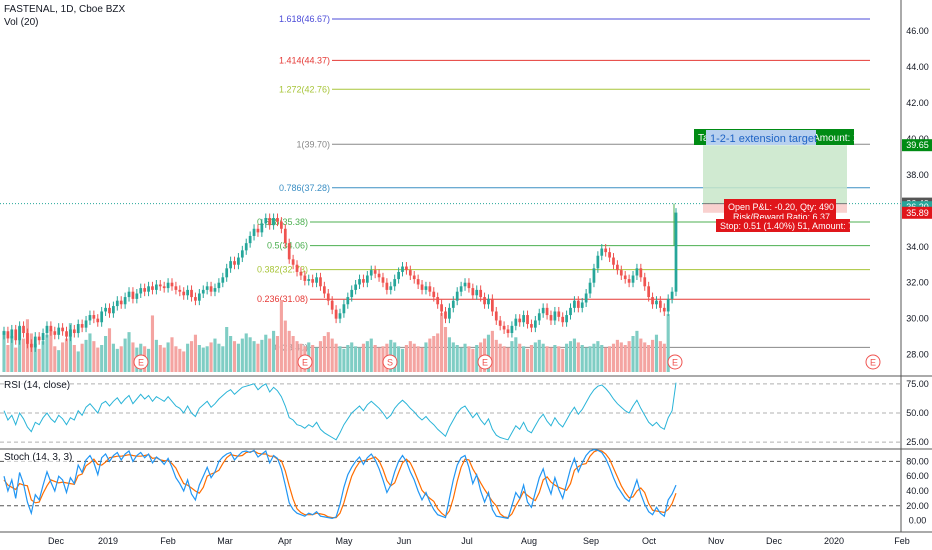  I want to click on price-badge-text: 35.89, so click(917, 213).